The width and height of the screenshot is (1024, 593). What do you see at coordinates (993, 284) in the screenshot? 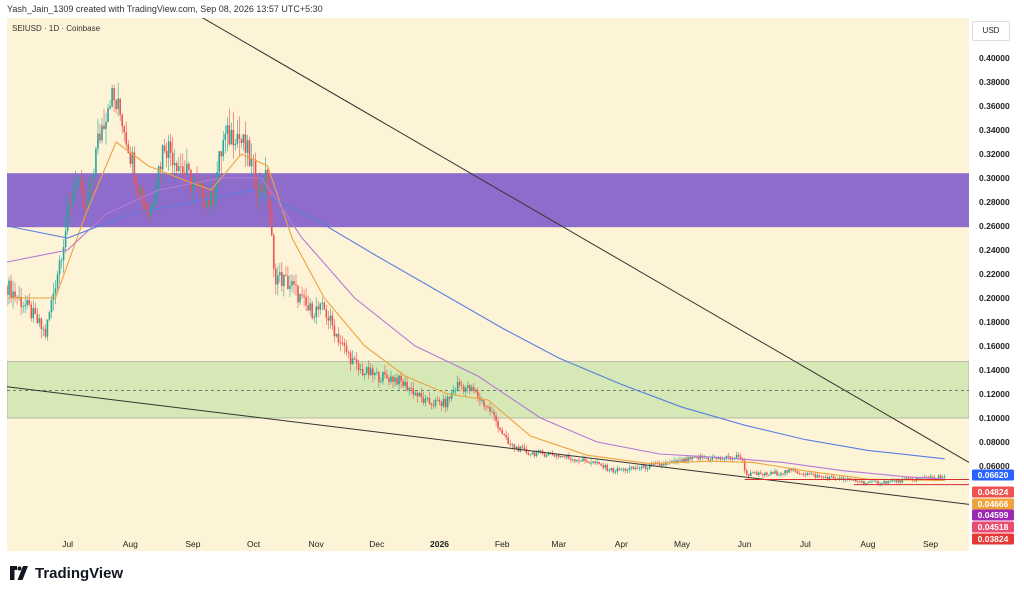
I see `price-axis-panel` at bounding box center [993, 284].